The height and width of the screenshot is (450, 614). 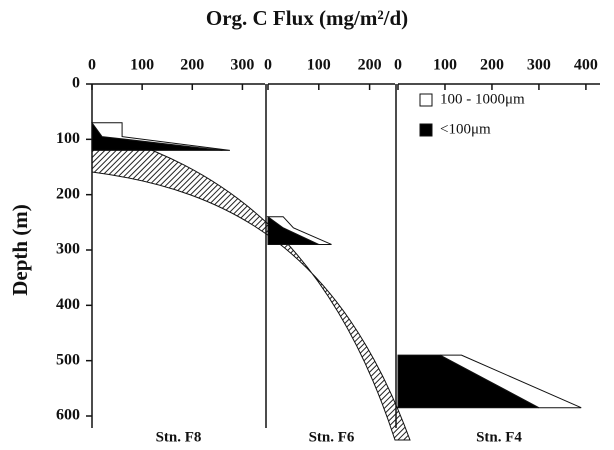 What do you see at coordinates (68, 138) in the screenshot?
I see `y-tick-label: 100` at bounding box center [68, 138].